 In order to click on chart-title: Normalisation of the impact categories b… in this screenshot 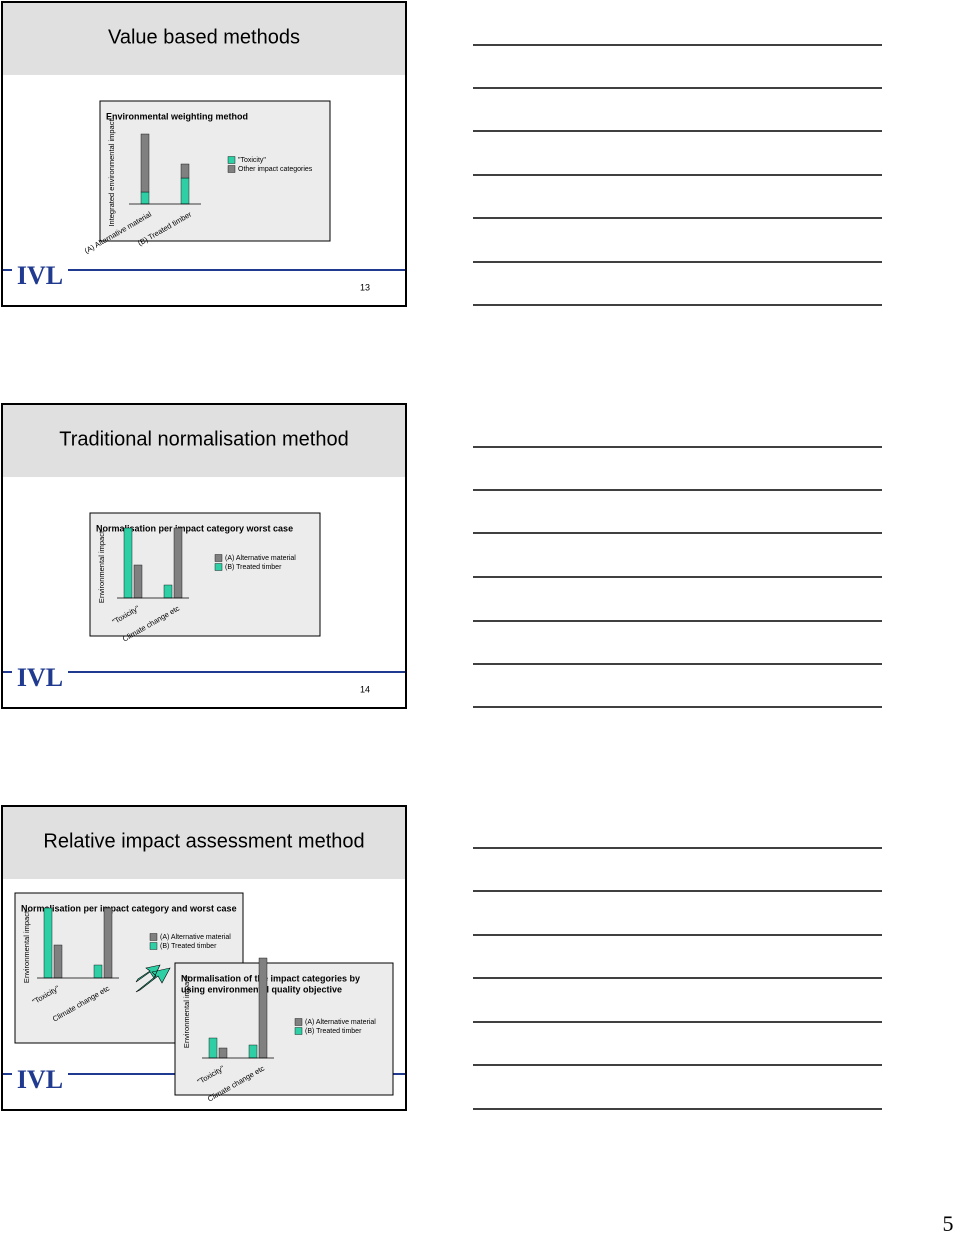, I will do `click(270, 978)`.